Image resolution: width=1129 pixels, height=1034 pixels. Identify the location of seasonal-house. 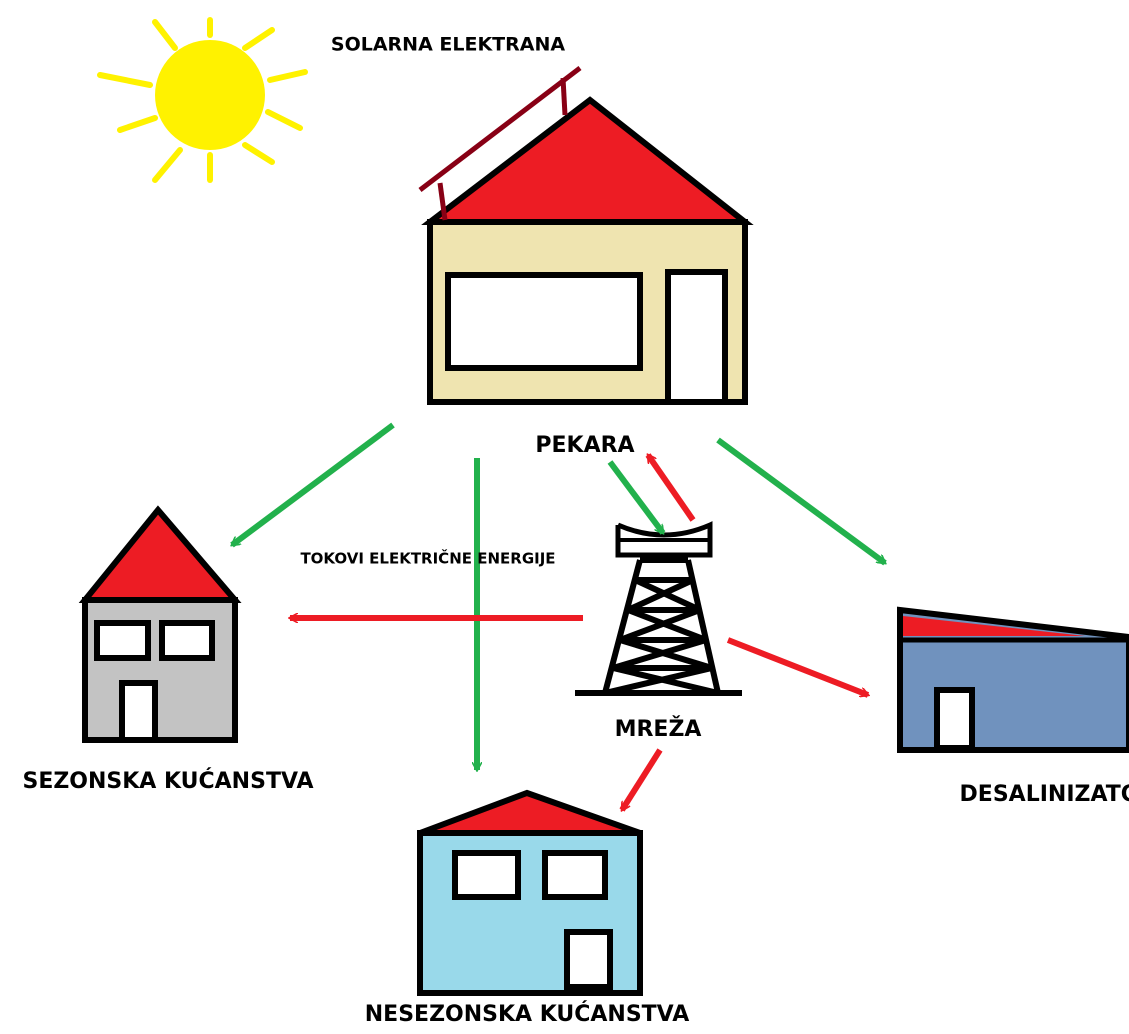
(160, 624).